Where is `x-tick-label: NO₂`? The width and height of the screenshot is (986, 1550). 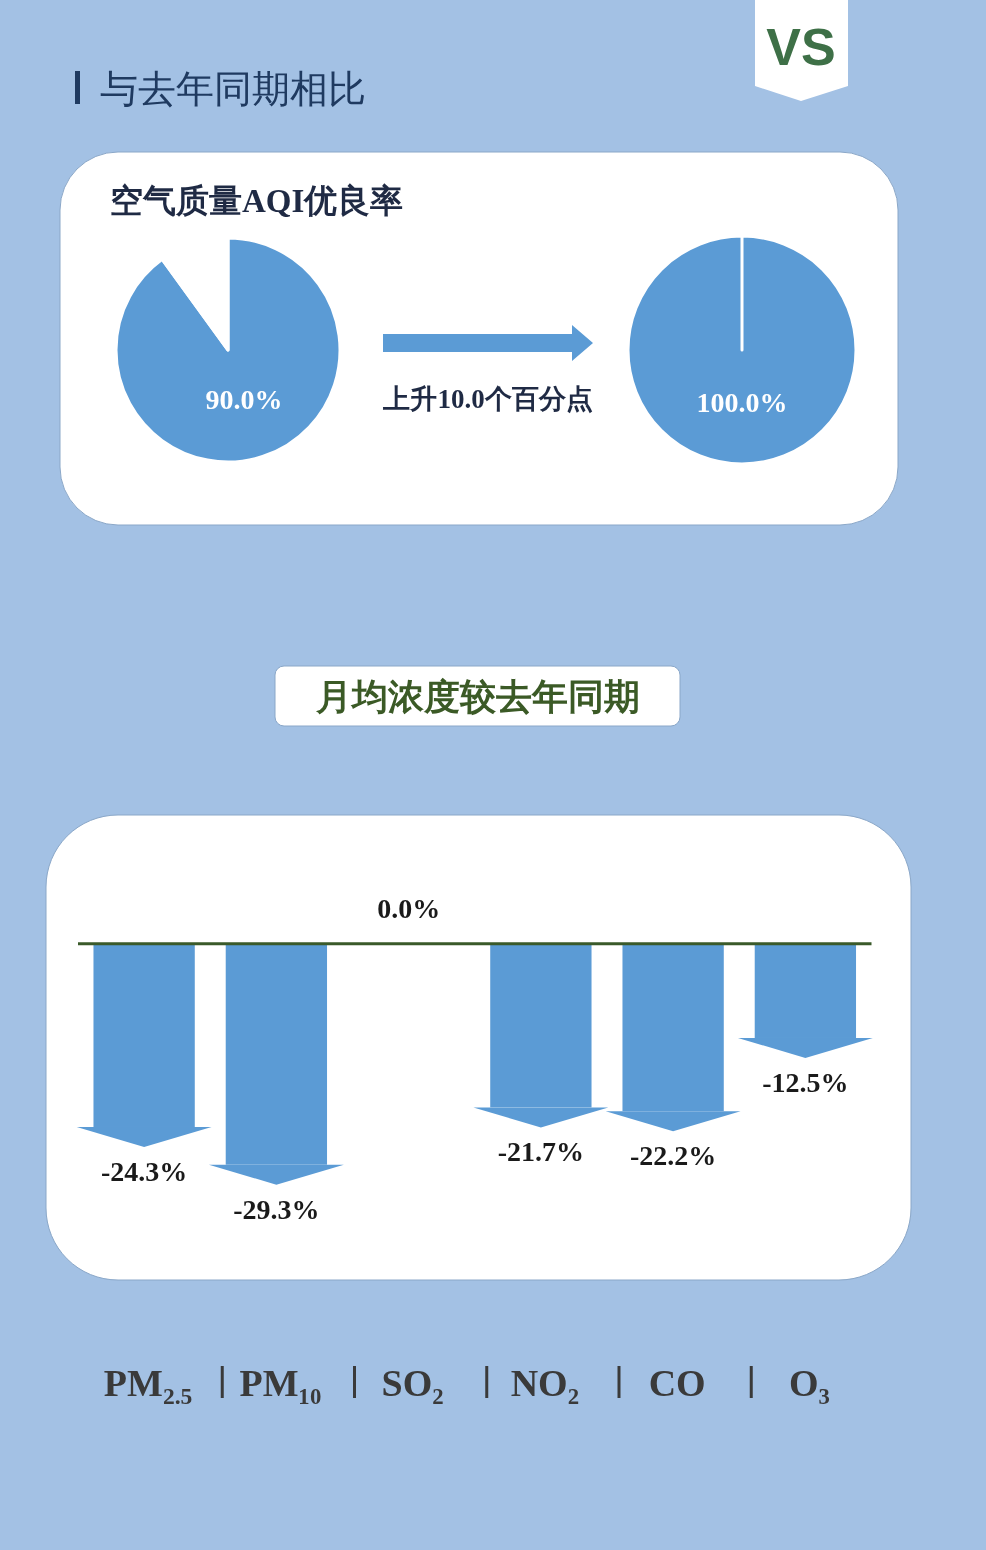 x-tick-label: NO₂ is located at coordinates (545, 1383).